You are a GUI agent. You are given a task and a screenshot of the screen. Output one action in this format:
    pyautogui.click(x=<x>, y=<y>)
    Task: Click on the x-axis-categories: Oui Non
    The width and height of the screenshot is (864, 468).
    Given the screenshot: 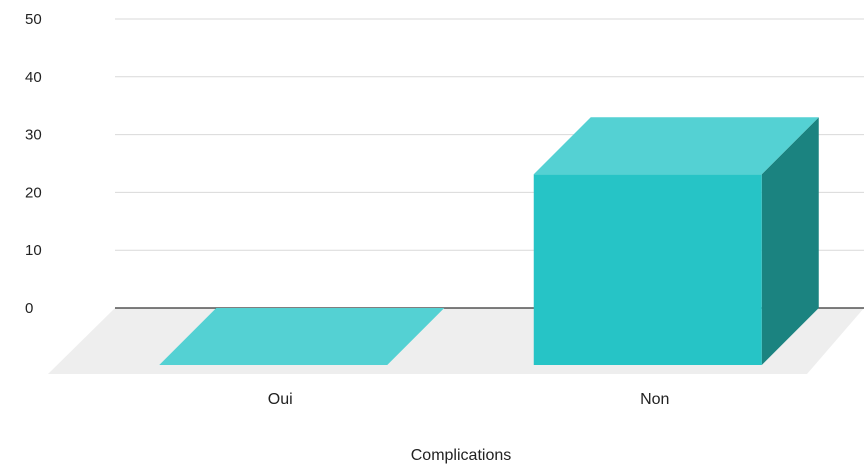 What is the action you would take?
    pyautogui.click(x=469, y=399)
    